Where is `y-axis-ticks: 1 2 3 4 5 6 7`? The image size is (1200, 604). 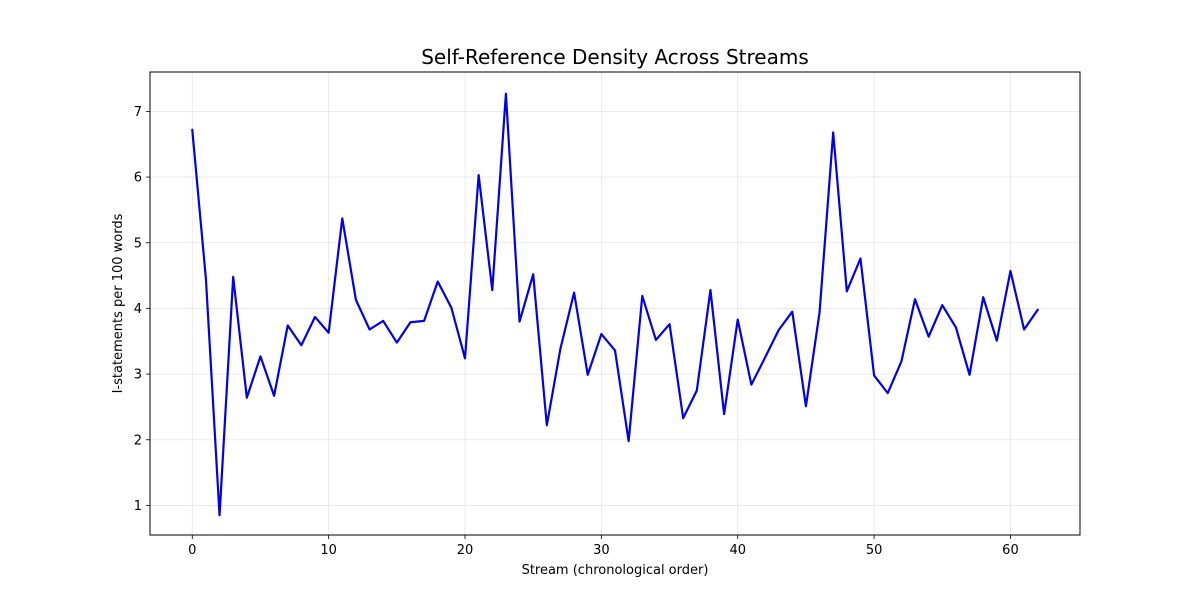 y-axis-ticks: 1 2 3 4 5 6 7 is located at coordinates (142, 309).